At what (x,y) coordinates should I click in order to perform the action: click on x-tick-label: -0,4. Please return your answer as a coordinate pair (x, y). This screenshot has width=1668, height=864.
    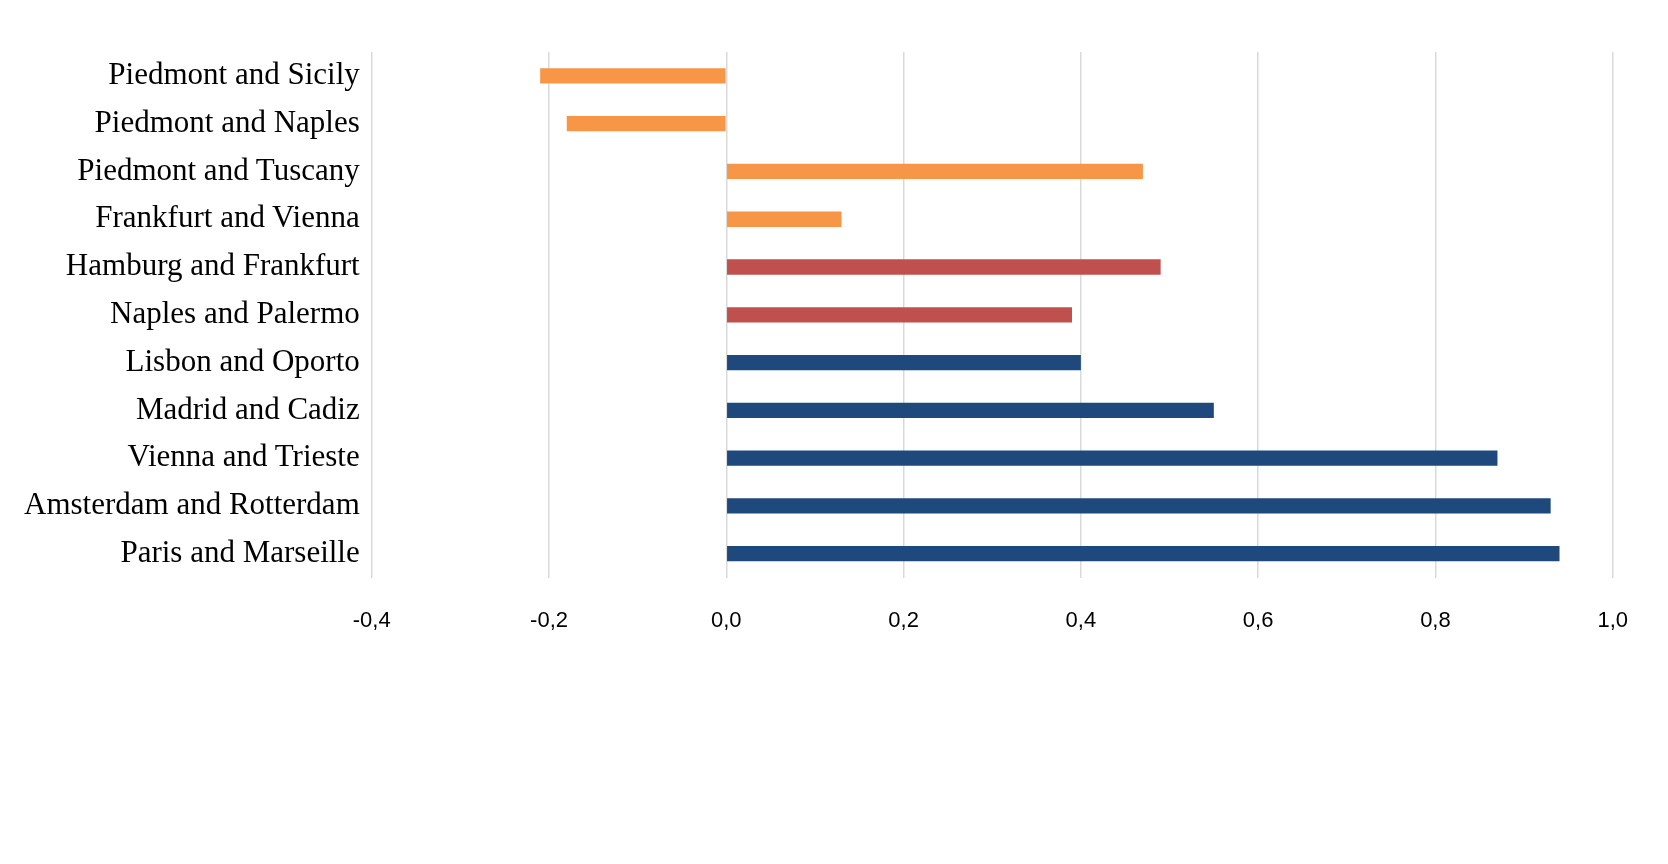
    Looking at the image, I should click on (371, 619).